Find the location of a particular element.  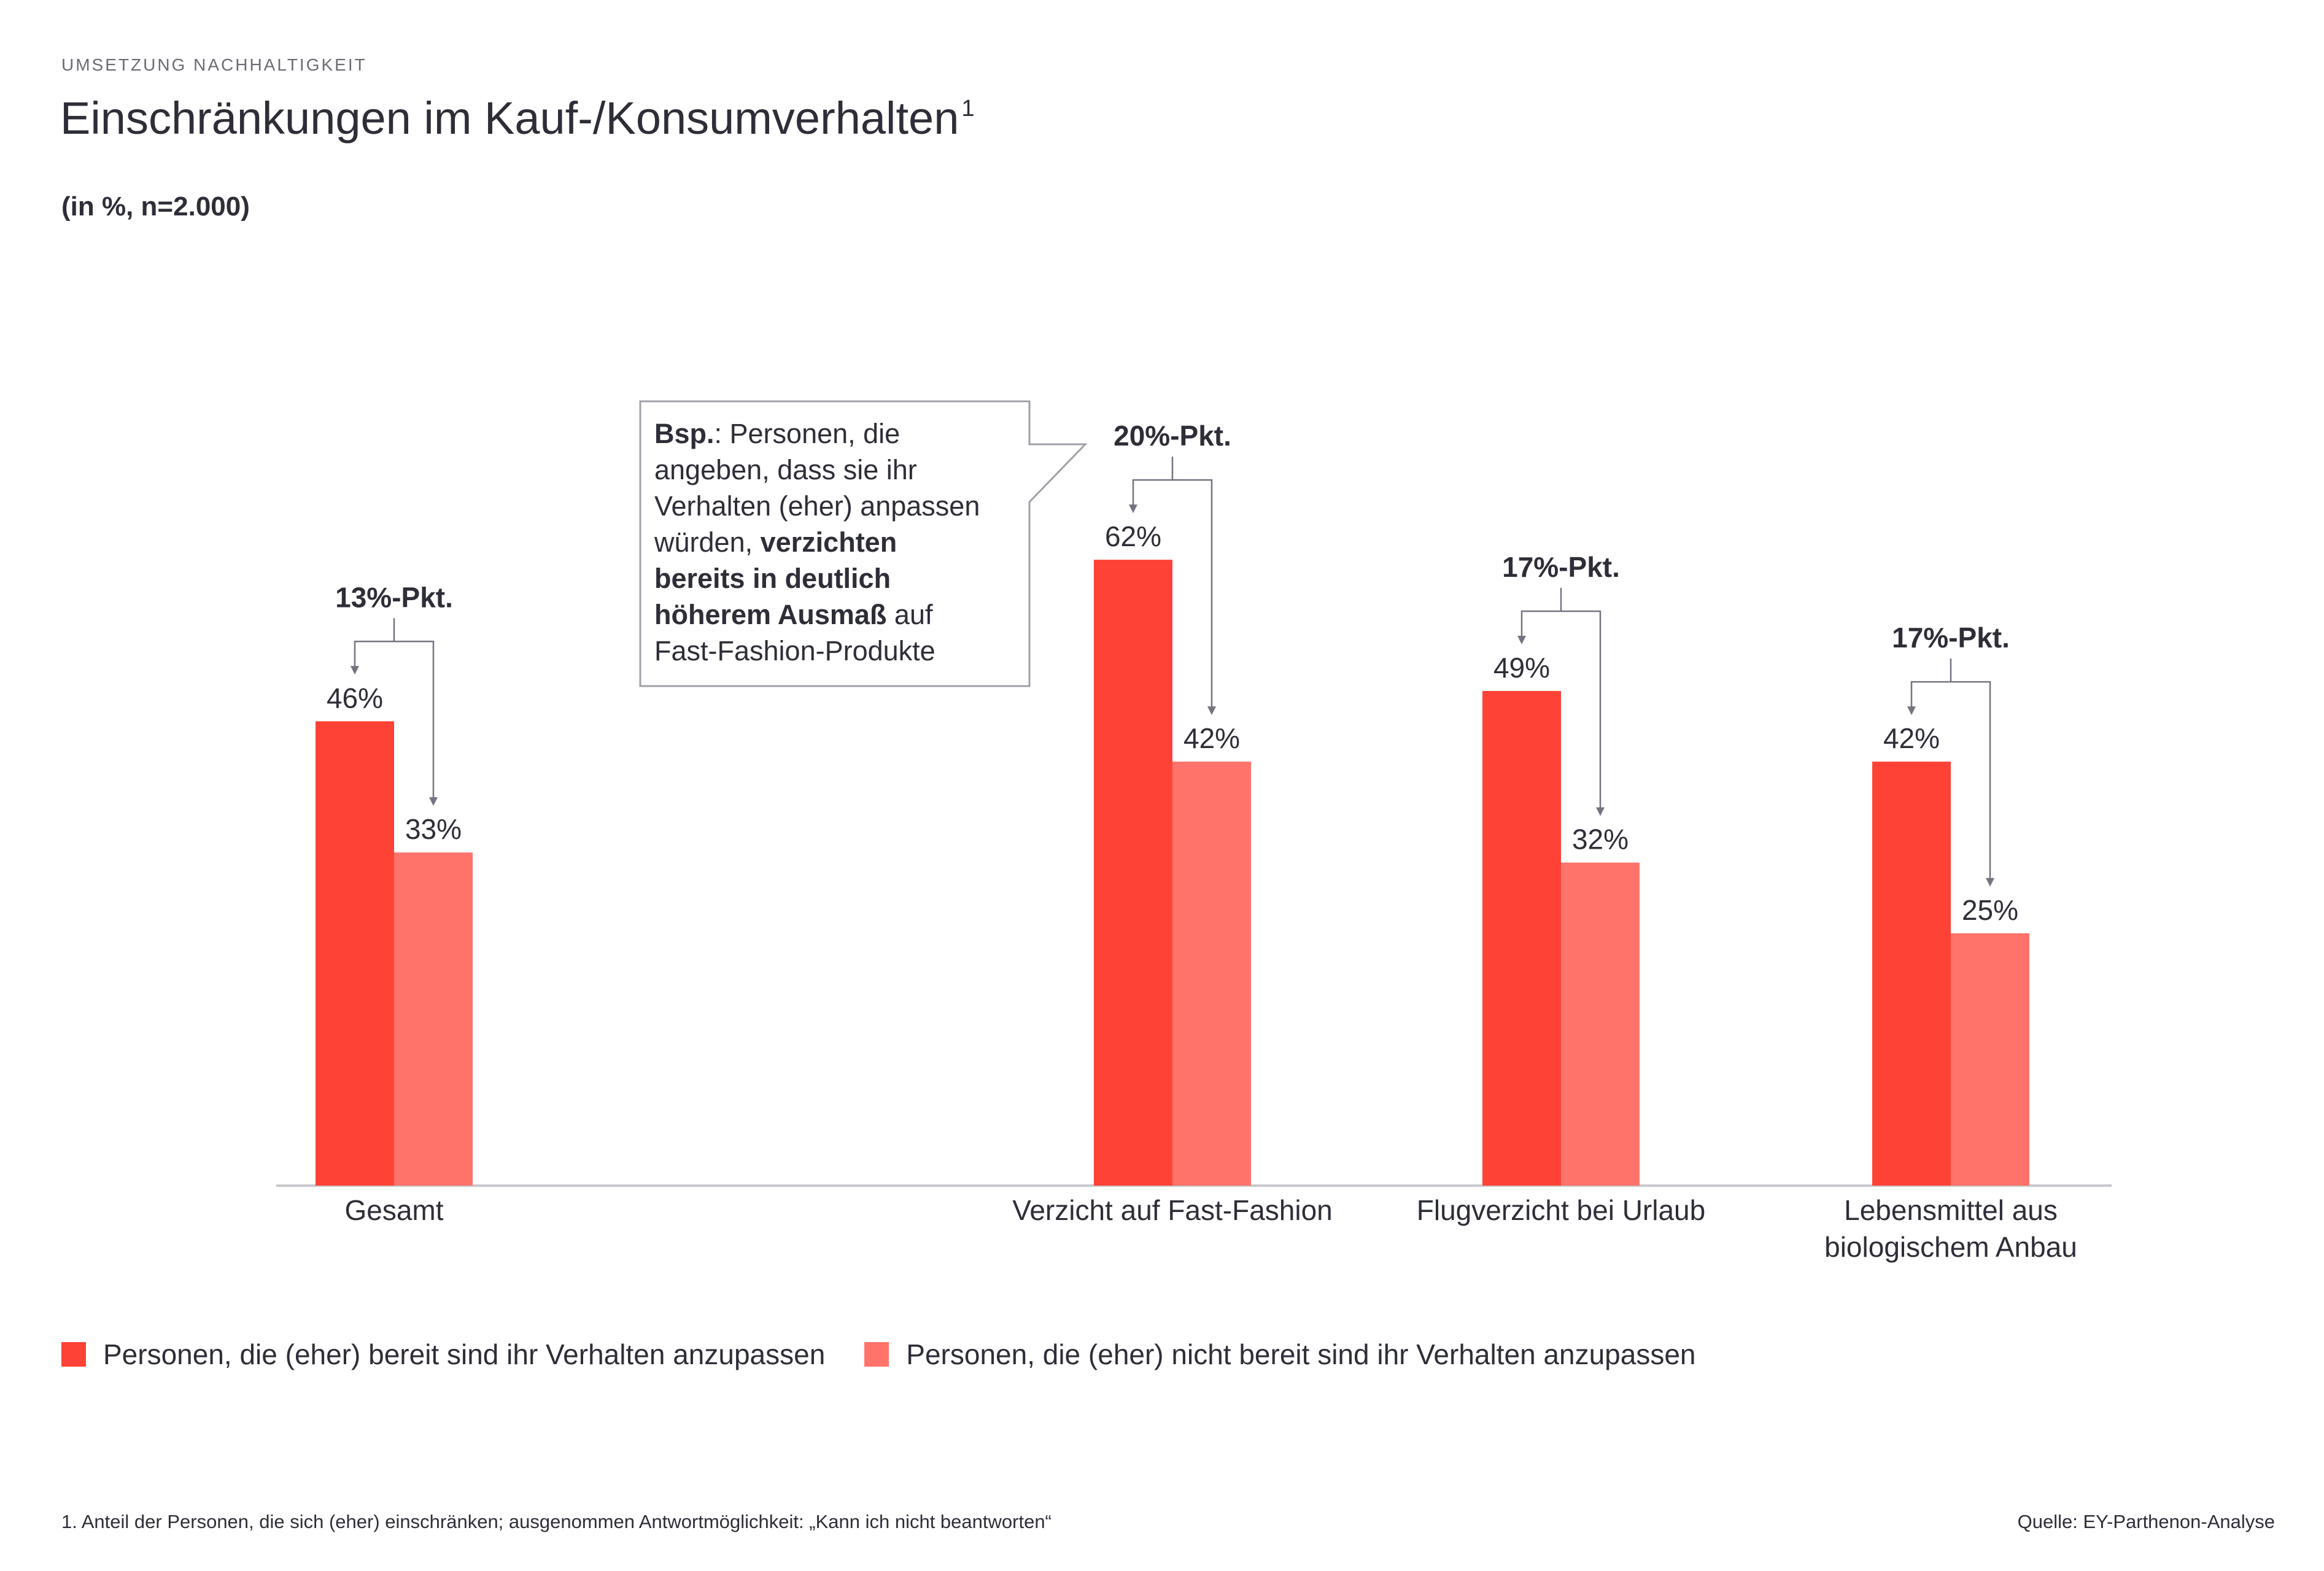

legend-swatch-not-willing is located at coordinates (876, 1354).